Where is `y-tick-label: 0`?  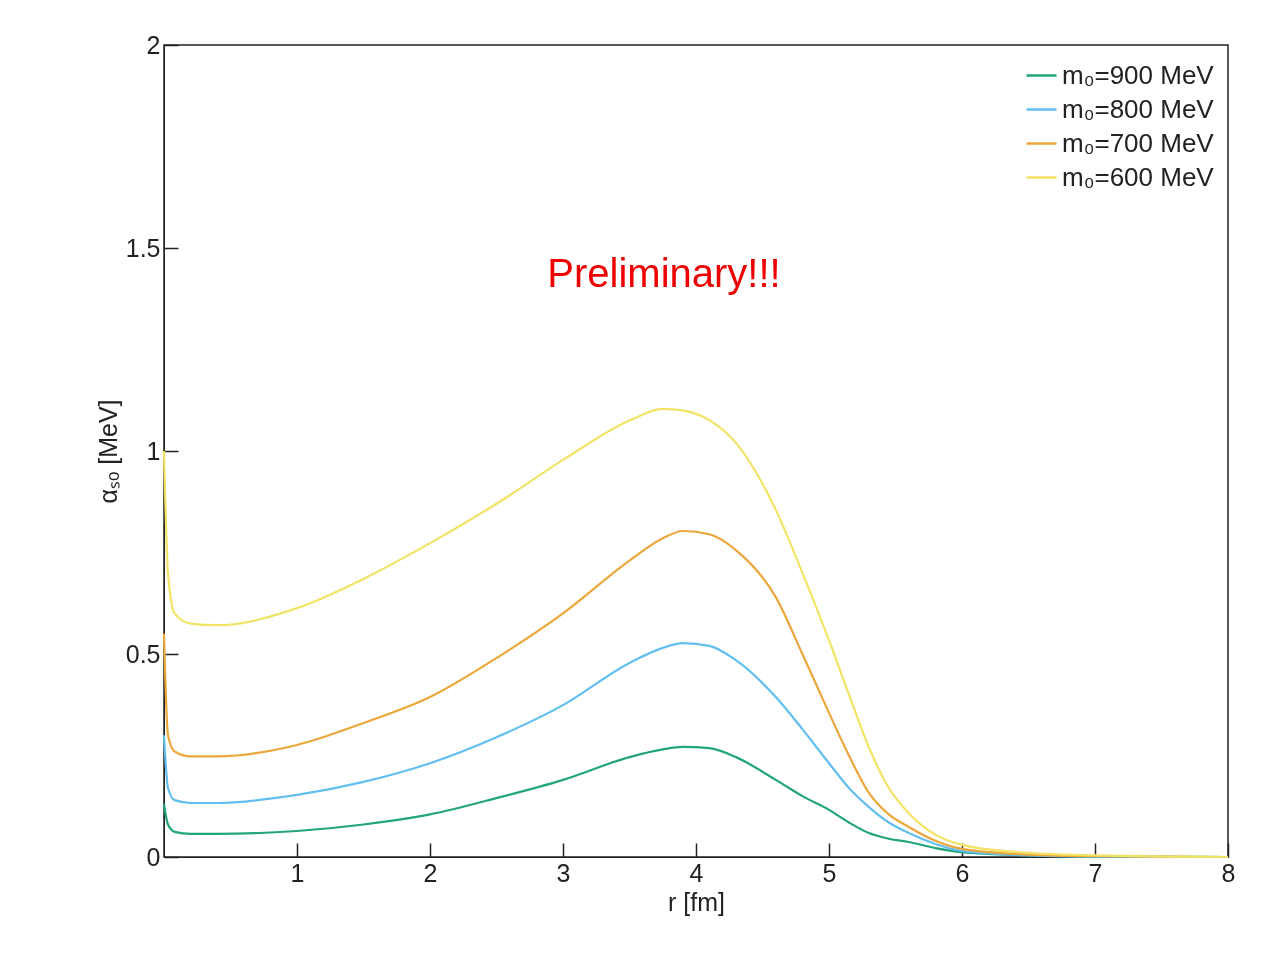 y-tick-label: 0 is located at coordinates (153, 856).